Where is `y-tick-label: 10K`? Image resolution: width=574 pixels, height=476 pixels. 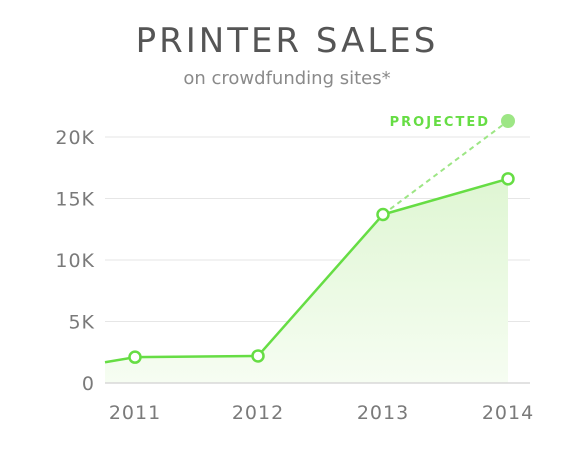 y-tick-label: 10K is located at coordinates (75, 261).